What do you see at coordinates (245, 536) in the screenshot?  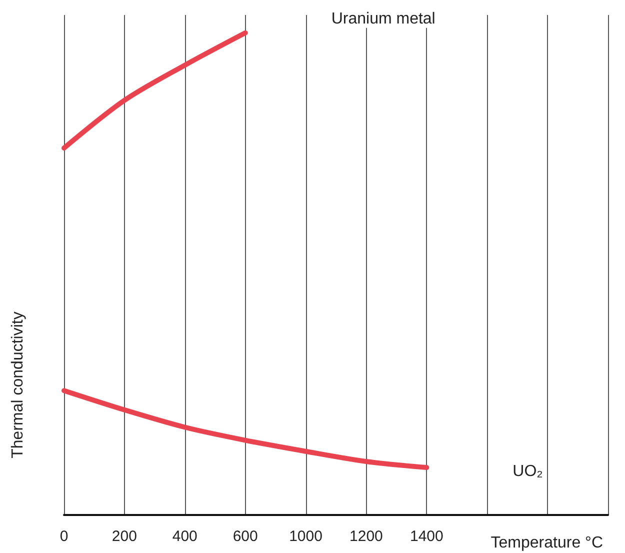 I see `x-tick-label: 600` at bounding box center [245, 536].